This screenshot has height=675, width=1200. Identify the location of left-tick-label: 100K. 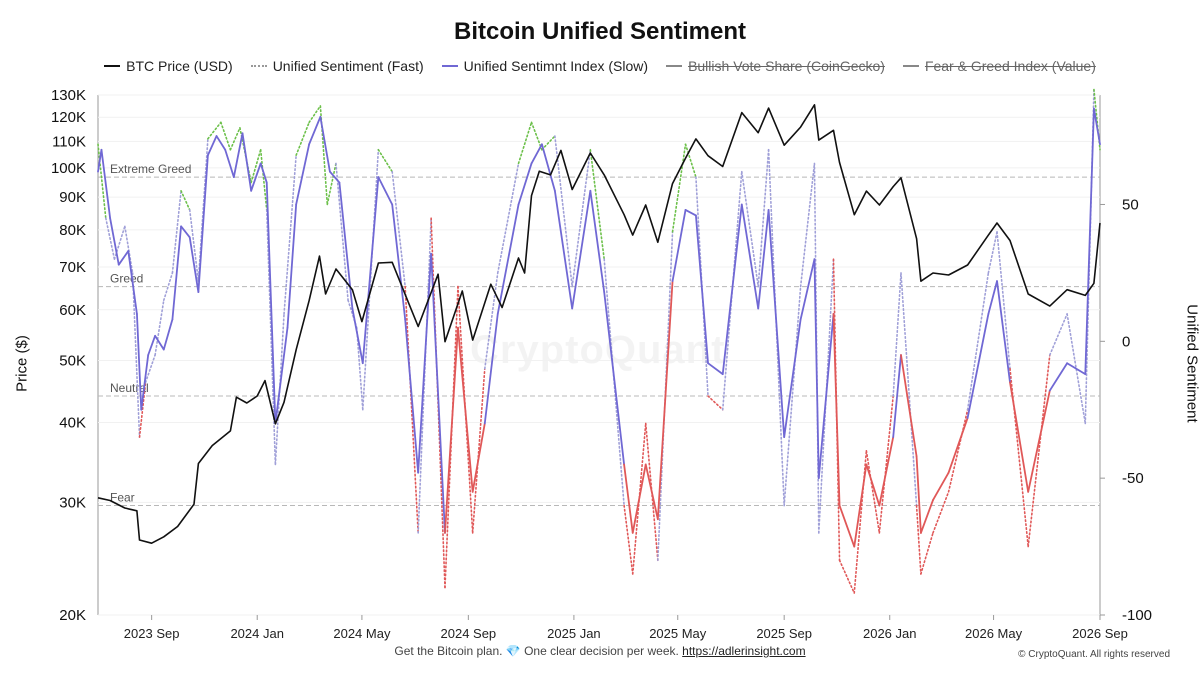
(68, 168).